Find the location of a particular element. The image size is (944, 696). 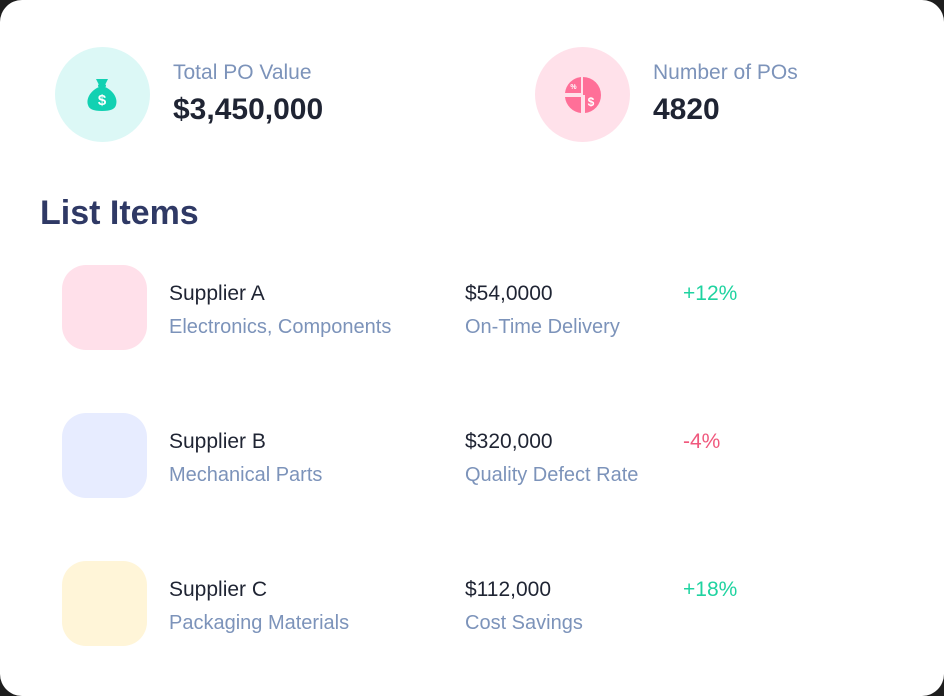

supplier-category: Mechanical Parts is located at coordinates (246, 475).